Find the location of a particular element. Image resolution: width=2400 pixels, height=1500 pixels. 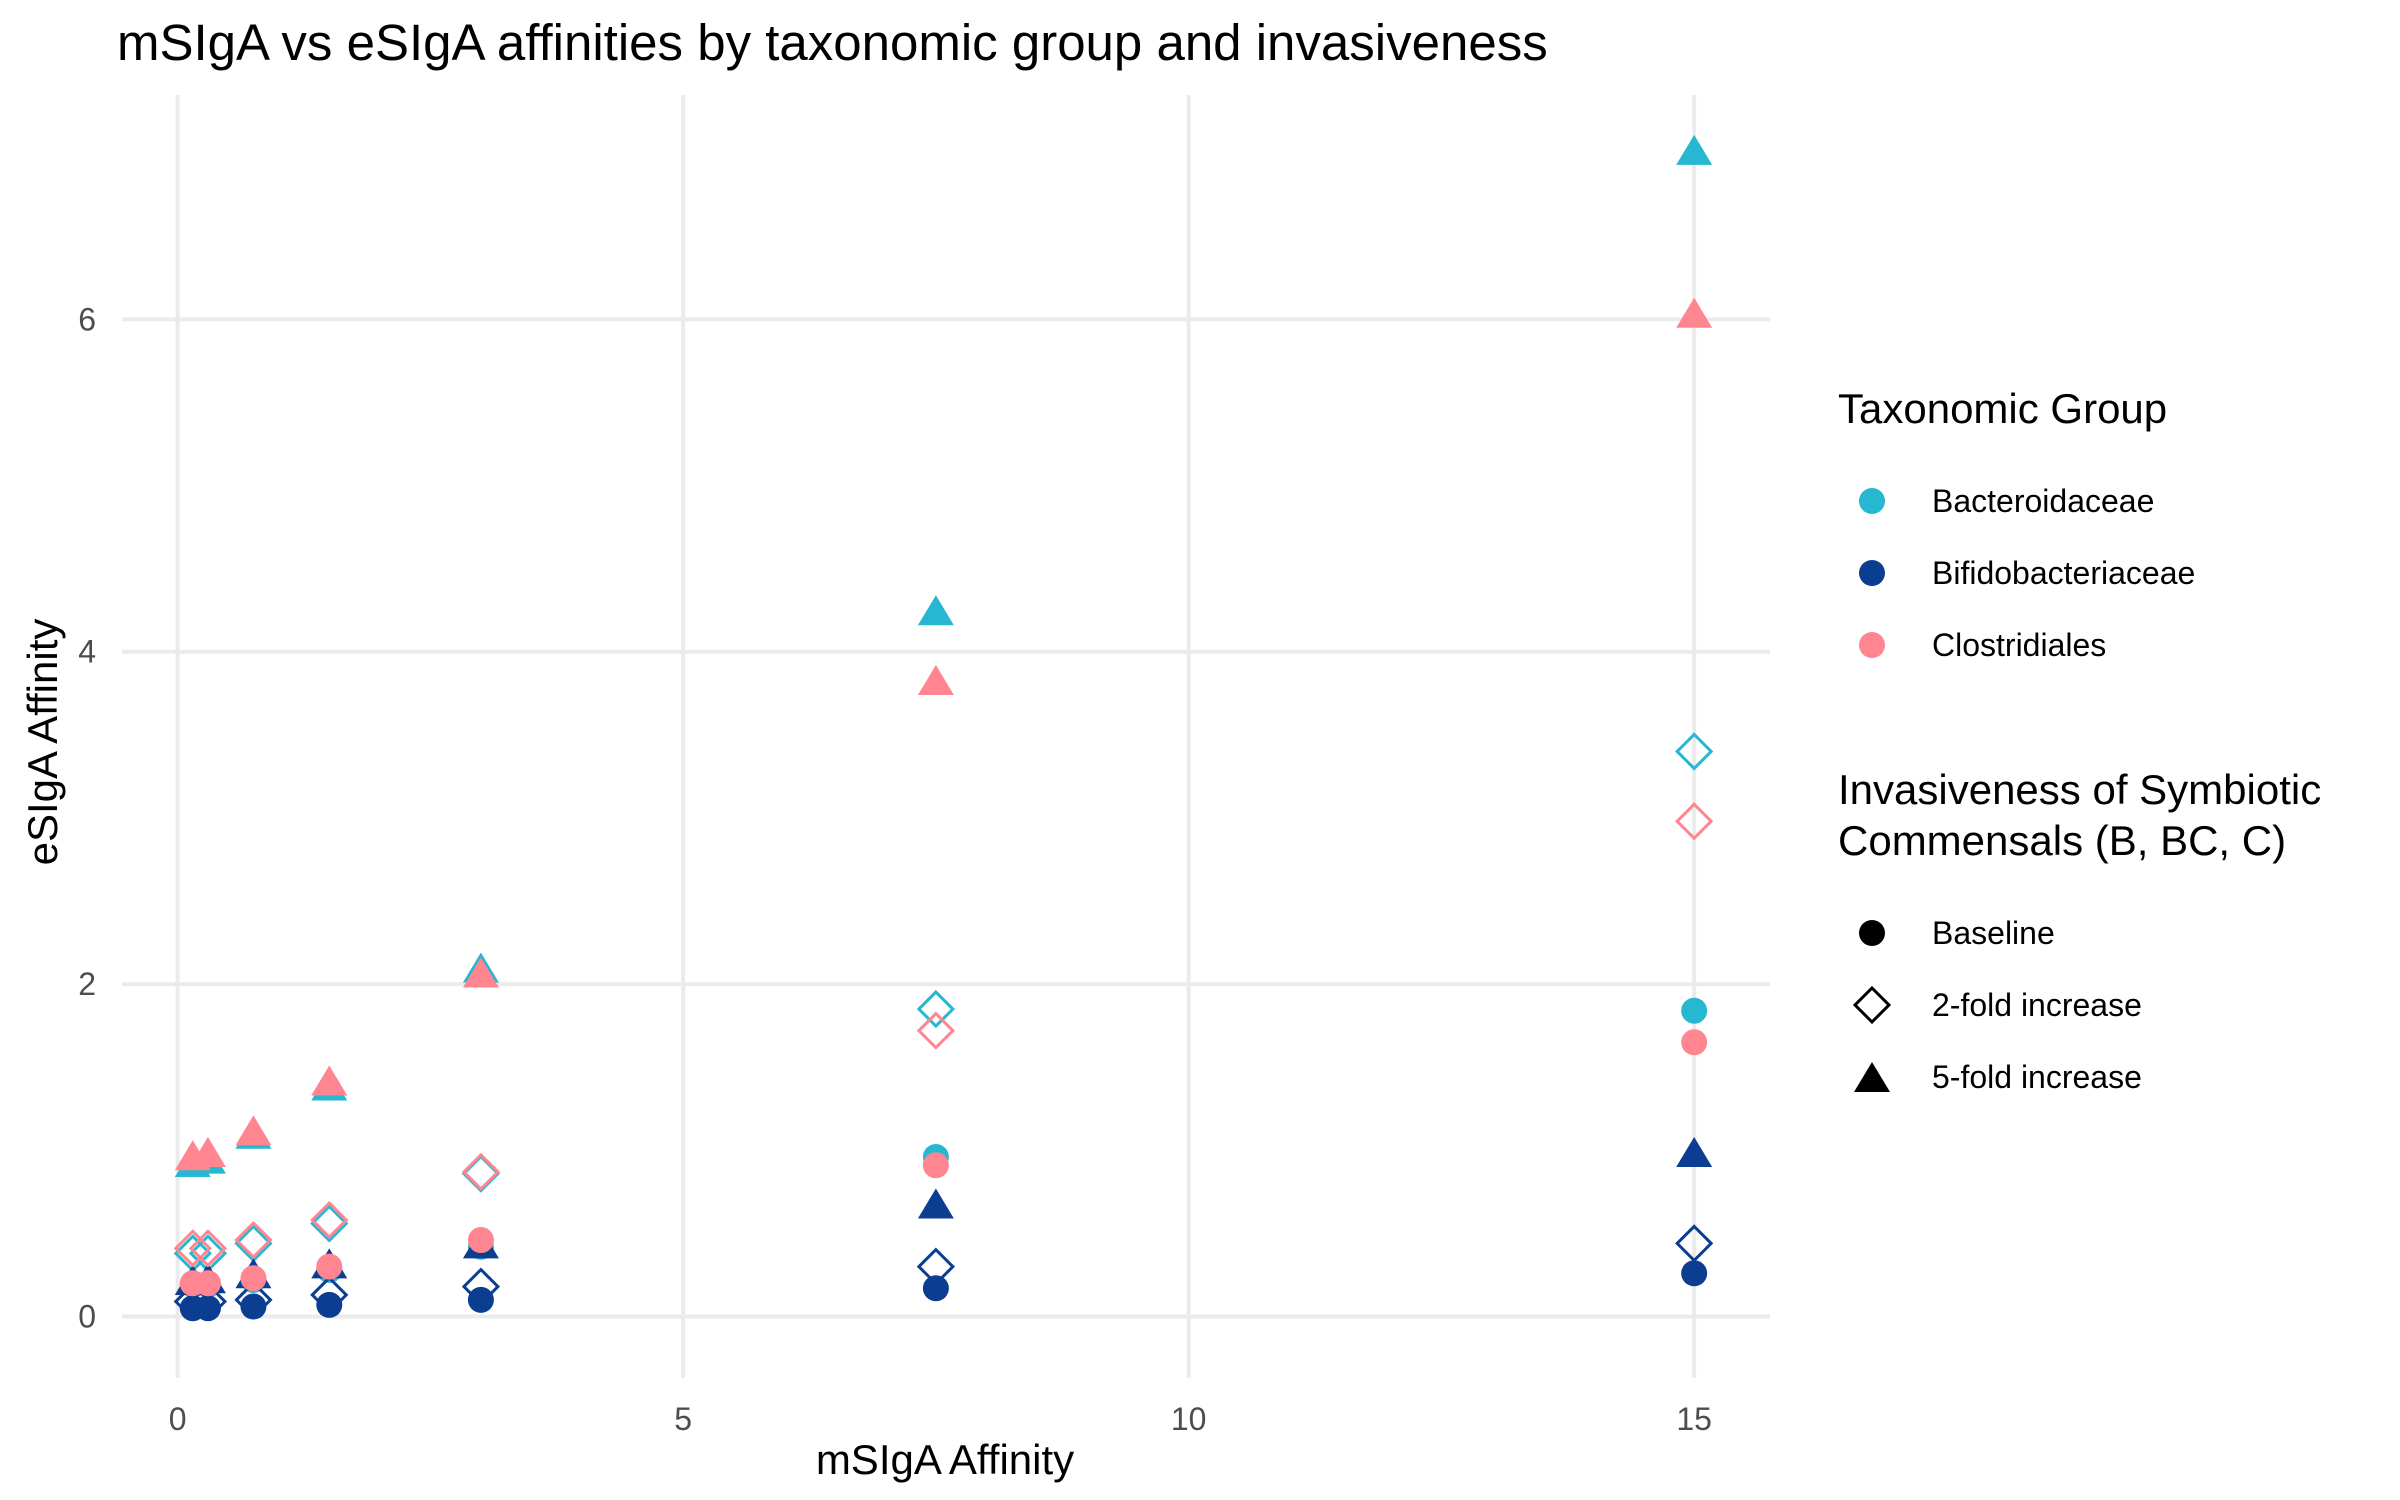

legend-label: Baseline is located at coordinates (1993, 933).